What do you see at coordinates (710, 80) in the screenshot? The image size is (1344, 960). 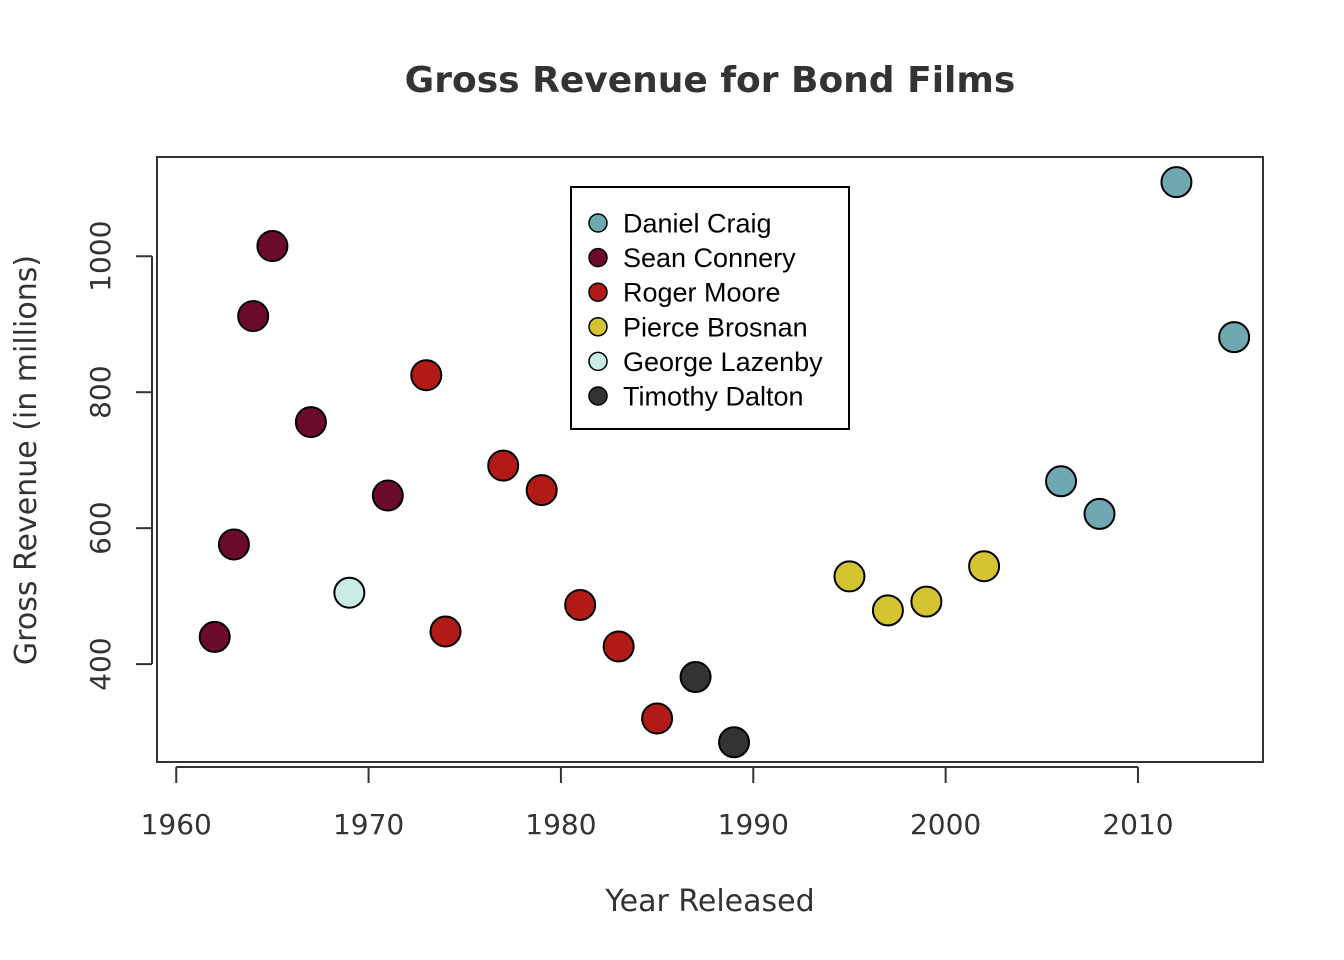 I see `chart-title: Gross Revenue for Bond Films` at bounding box center [710, 80].